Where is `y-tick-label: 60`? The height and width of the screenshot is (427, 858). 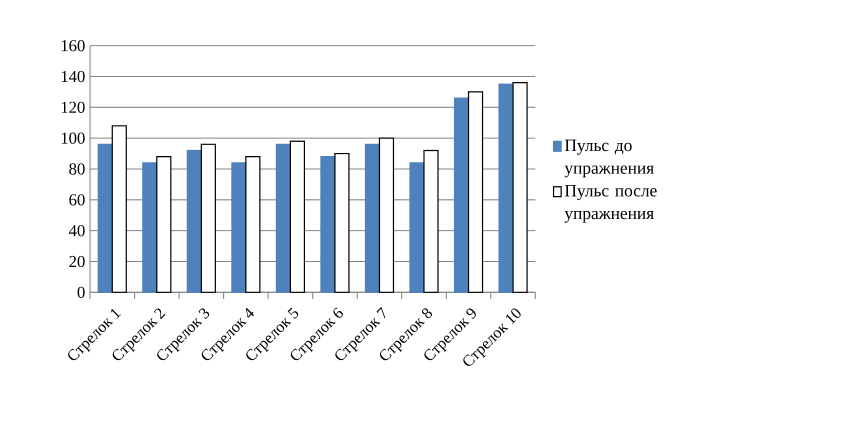 y-tick-label: 60 is located at coordinates (77, 200).